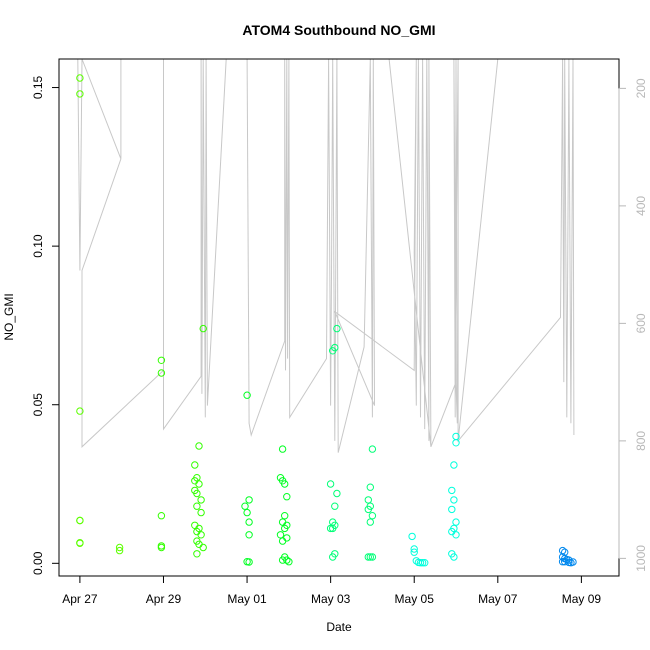  What do you see at coordinates (9, 316) in the screenshot?
I see `y-axis-label: NO_GMI` at bounding box center [9, 316].